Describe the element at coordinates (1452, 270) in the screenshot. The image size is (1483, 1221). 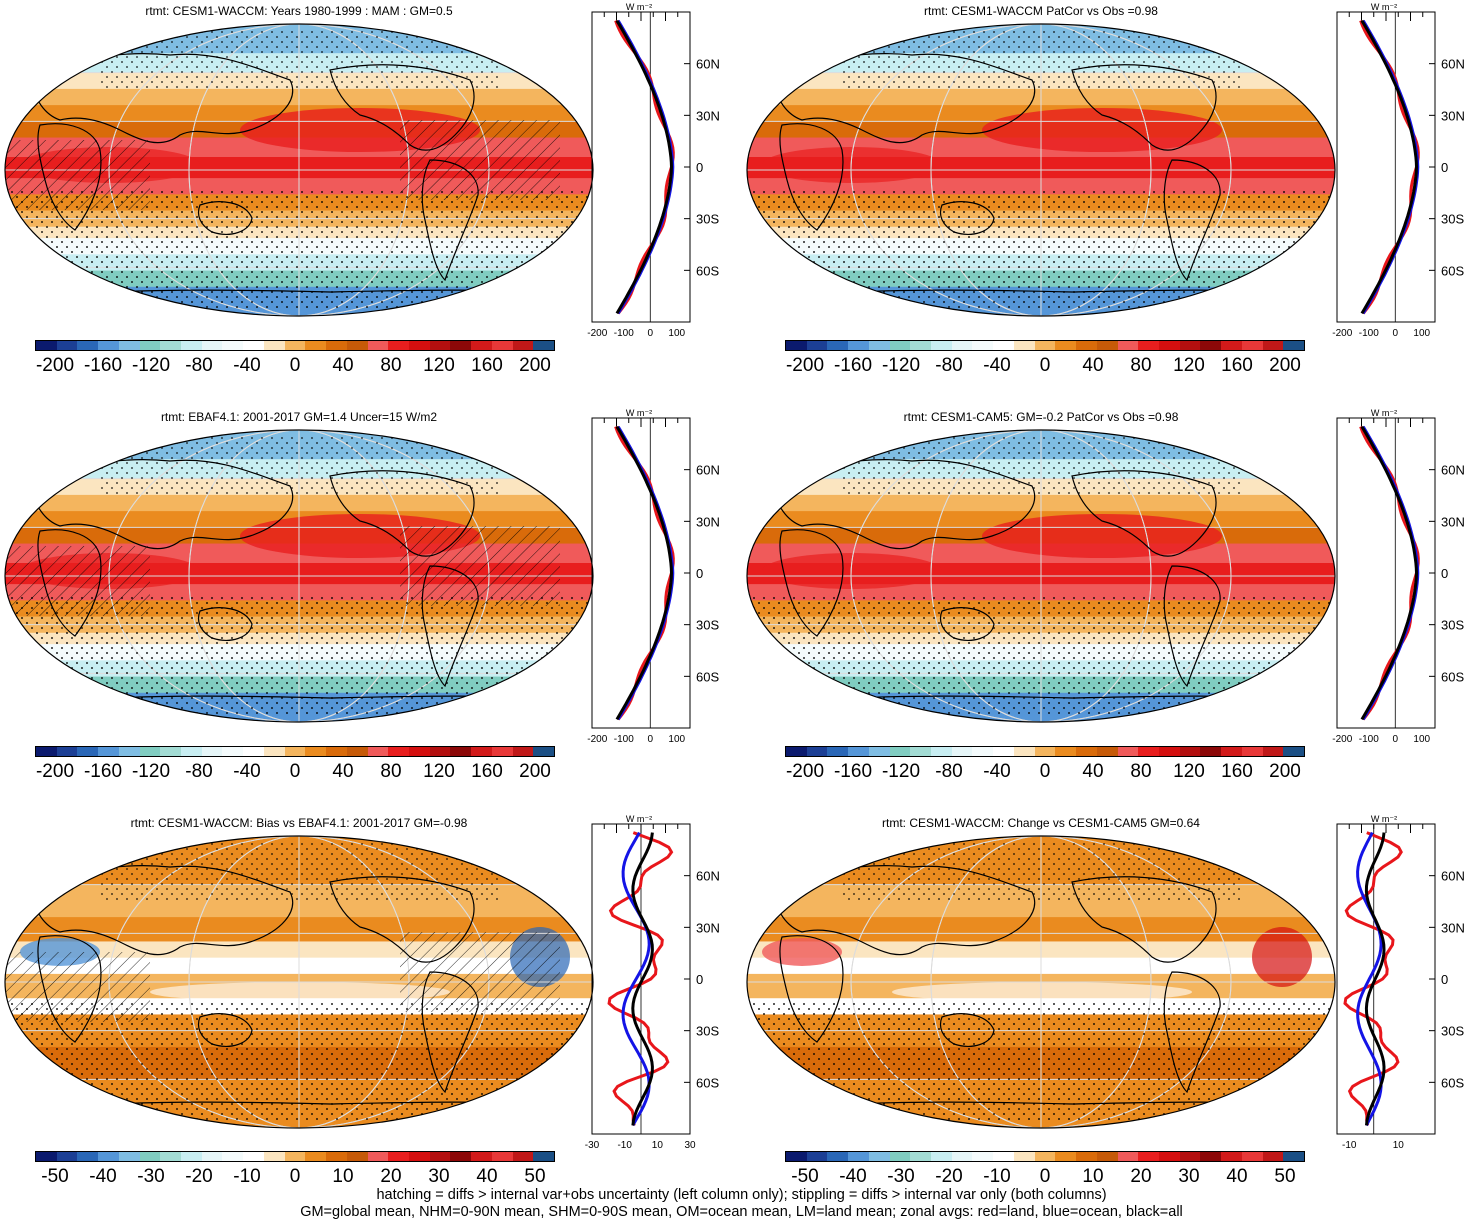
I see `zonal-lat-label: 60S` at that location.